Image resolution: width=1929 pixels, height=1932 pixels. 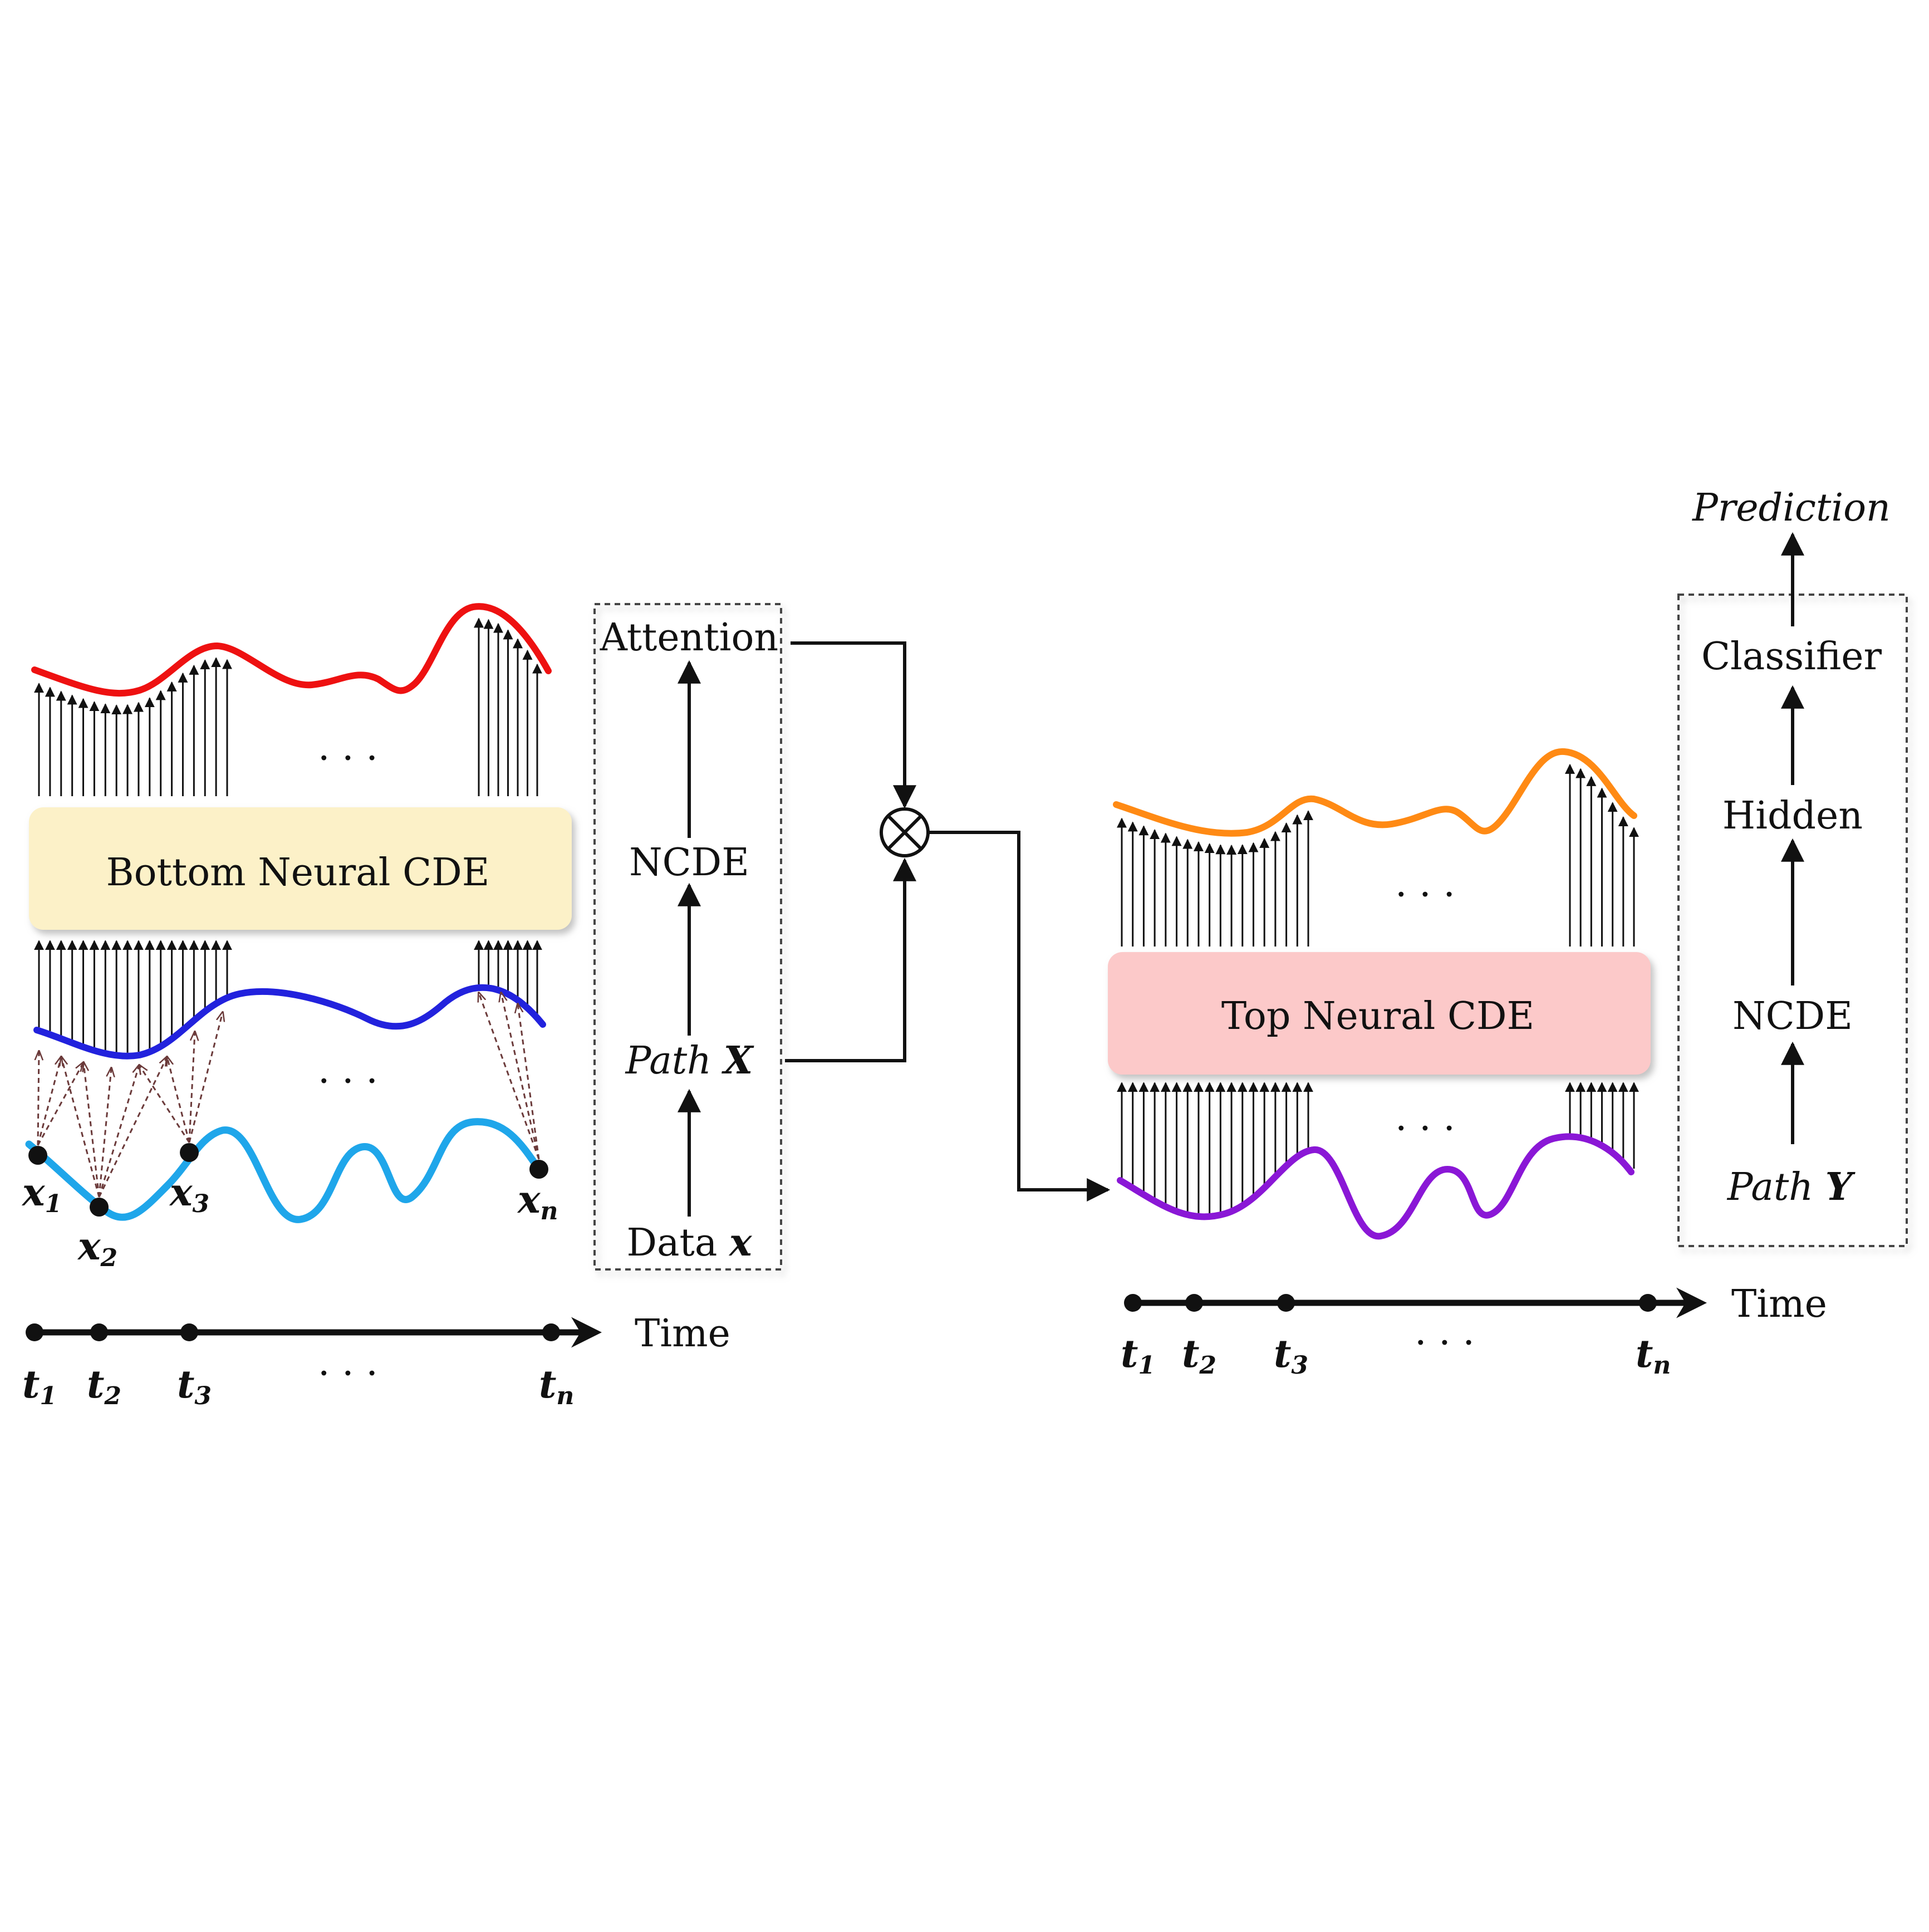 I want to click on right-time-label: Time, so click(x=1779, y=1304).